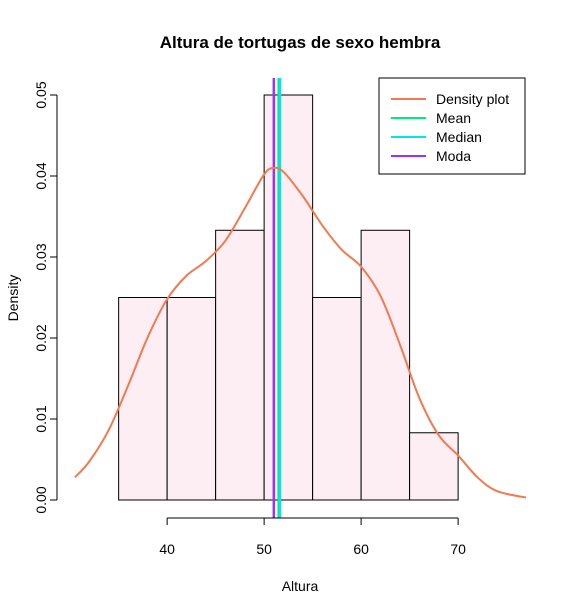 Image resolution: width=565 pixels, height=616 pixels. What do you see at coordinates (300, 586) in the screenshot?
I see `x-axis-label: Altura` at bounding box center [300, 586].